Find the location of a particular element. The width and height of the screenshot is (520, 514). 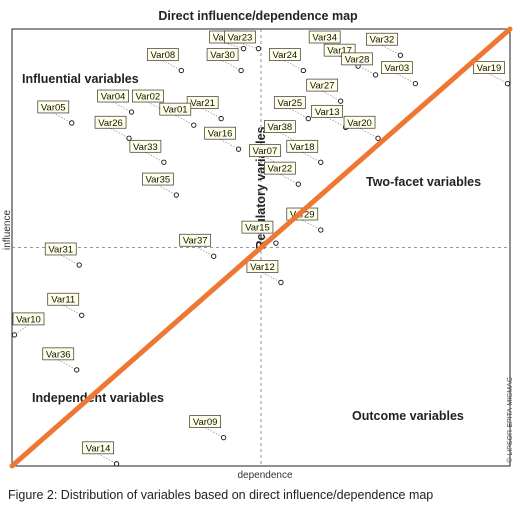

data-point-var15 is located at coordinates (276, 243).